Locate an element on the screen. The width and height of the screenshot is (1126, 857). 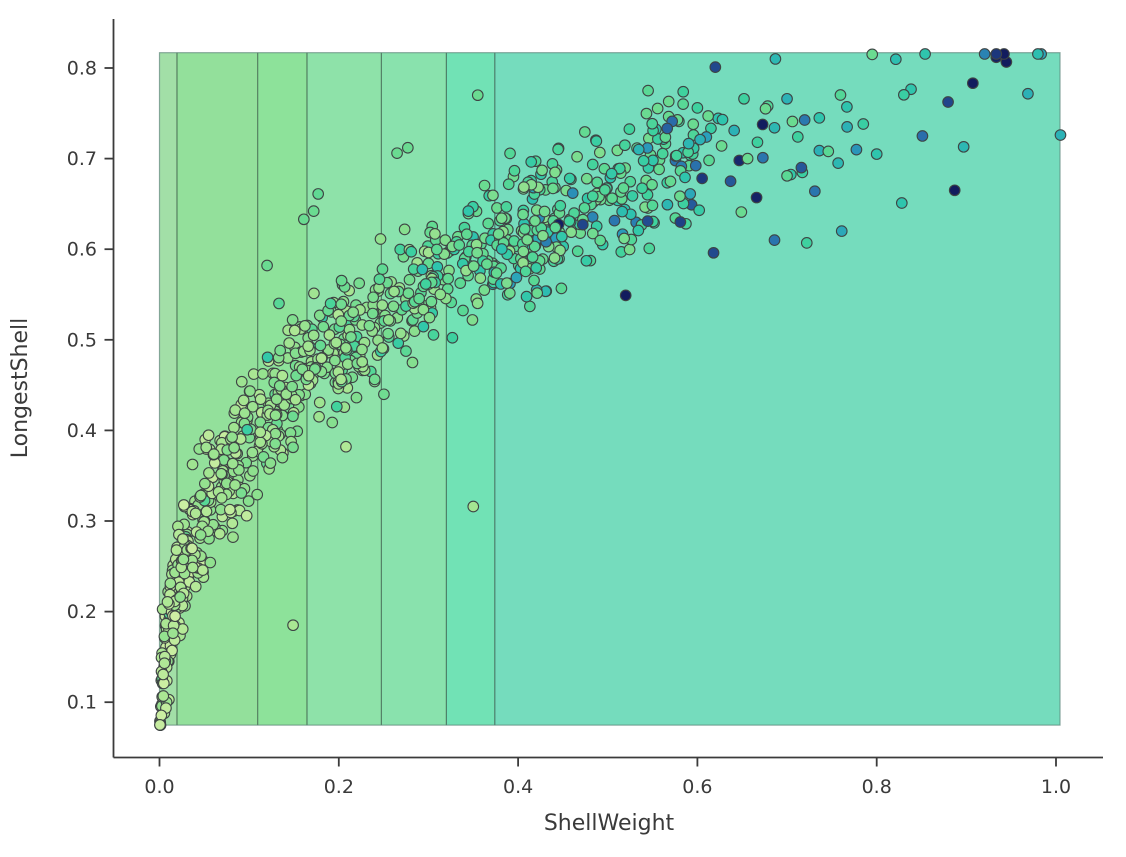
x-tick-label: 1.0 is located at coordinates (1056, 787).